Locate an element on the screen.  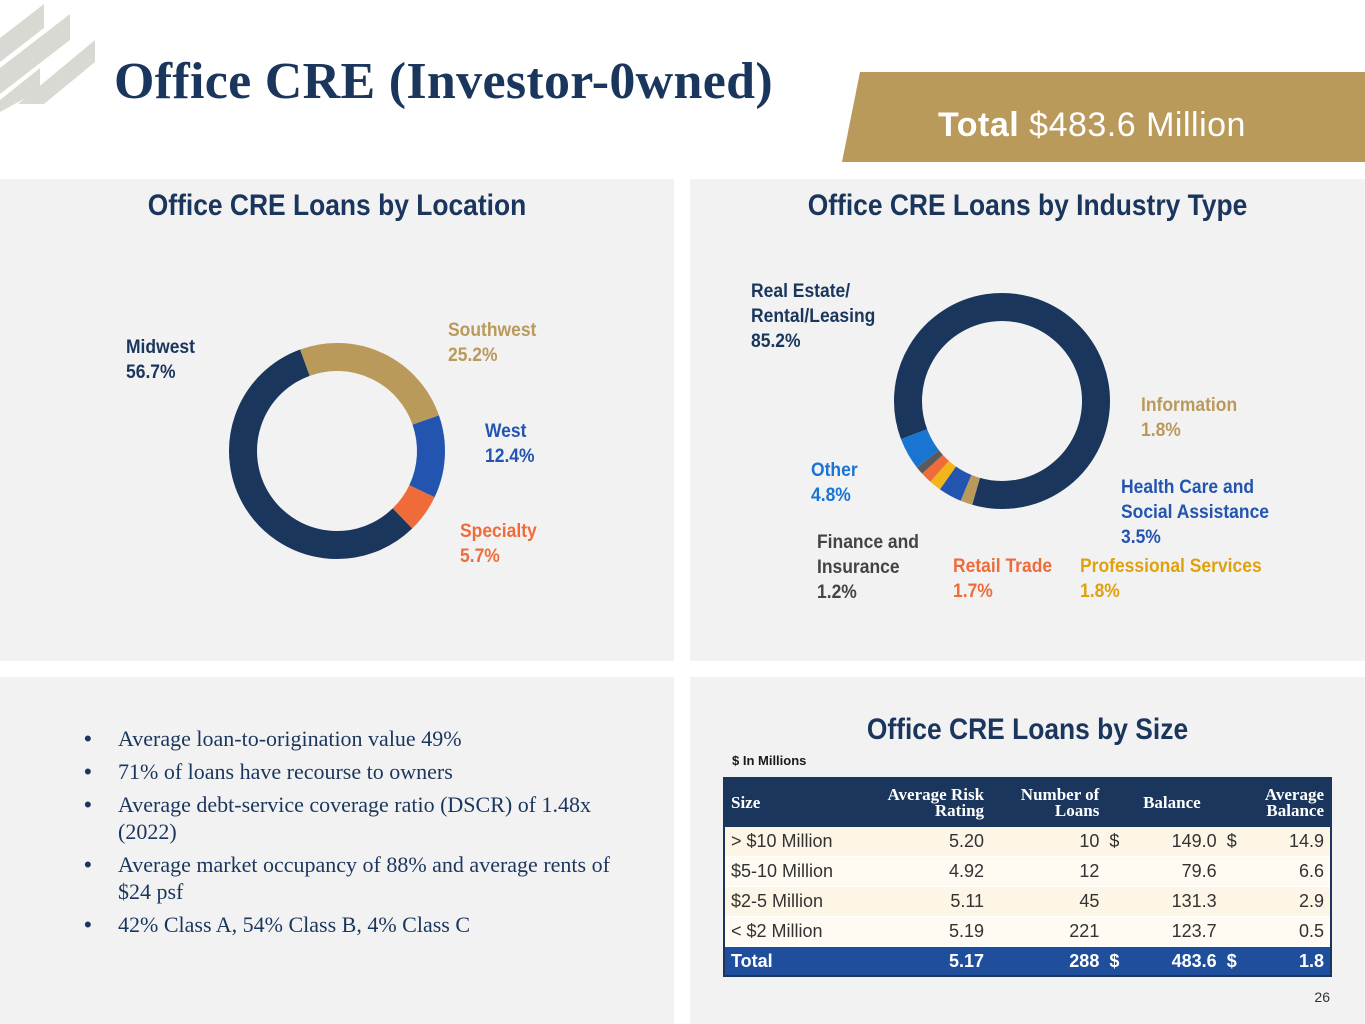
donut-slice-specialty is located at coordinates (413, 506).